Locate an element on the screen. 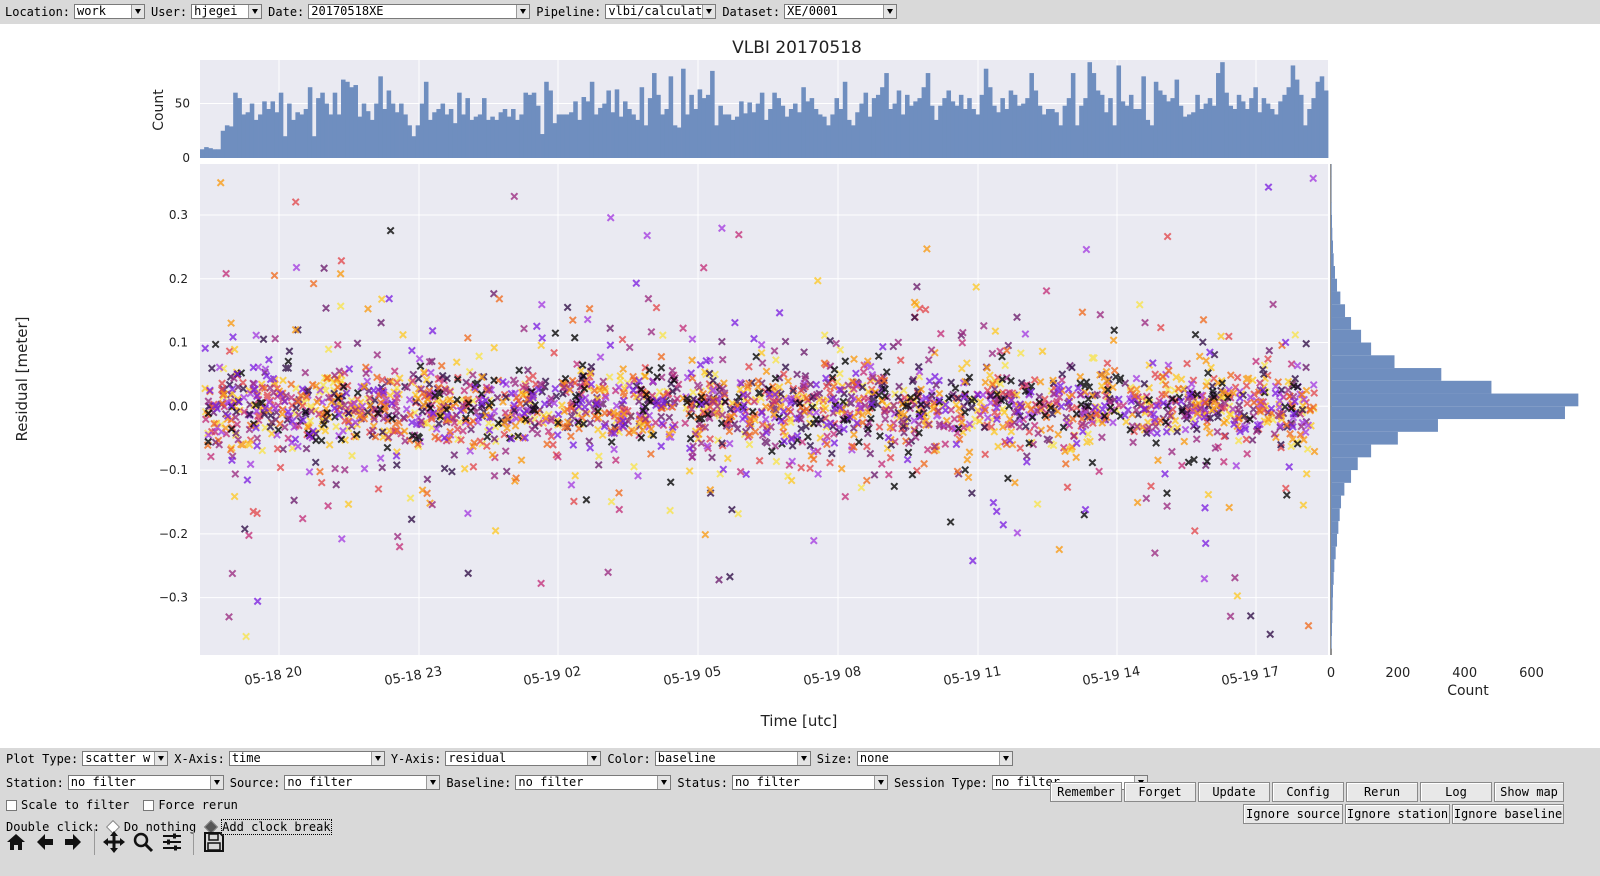  y-tick-label: −0.2 is located at coordinates (173, 534).